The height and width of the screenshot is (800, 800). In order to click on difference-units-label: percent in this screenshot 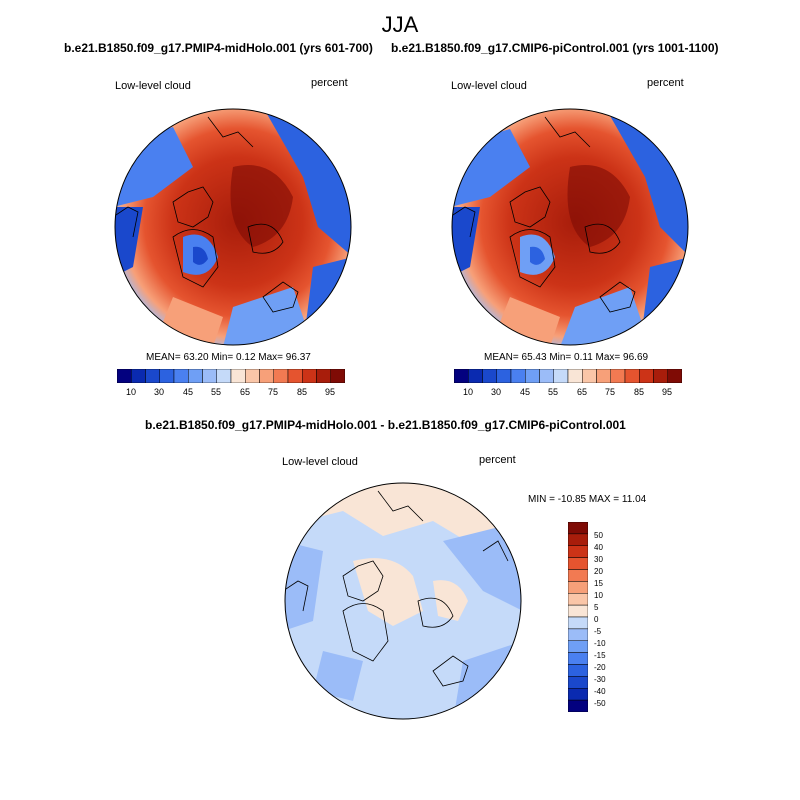, I will do `click(497, 460)`.